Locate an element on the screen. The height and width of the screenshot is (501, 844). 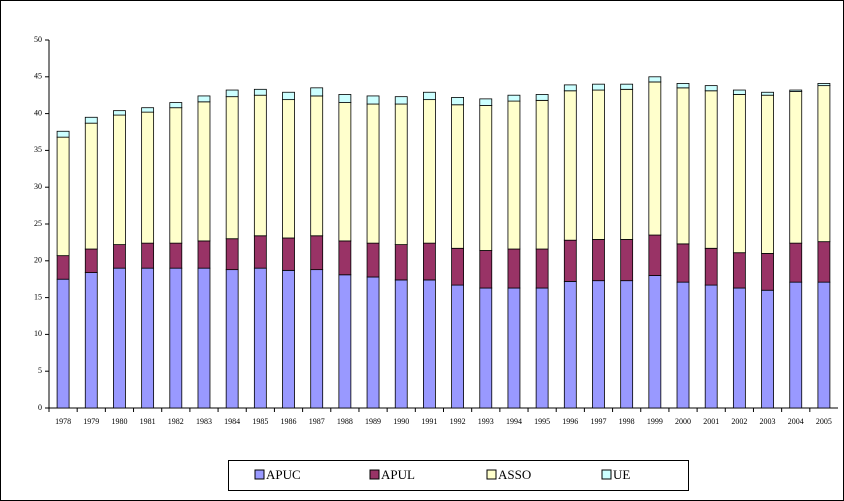
legend-swatch is located at coordinates (606, 474).